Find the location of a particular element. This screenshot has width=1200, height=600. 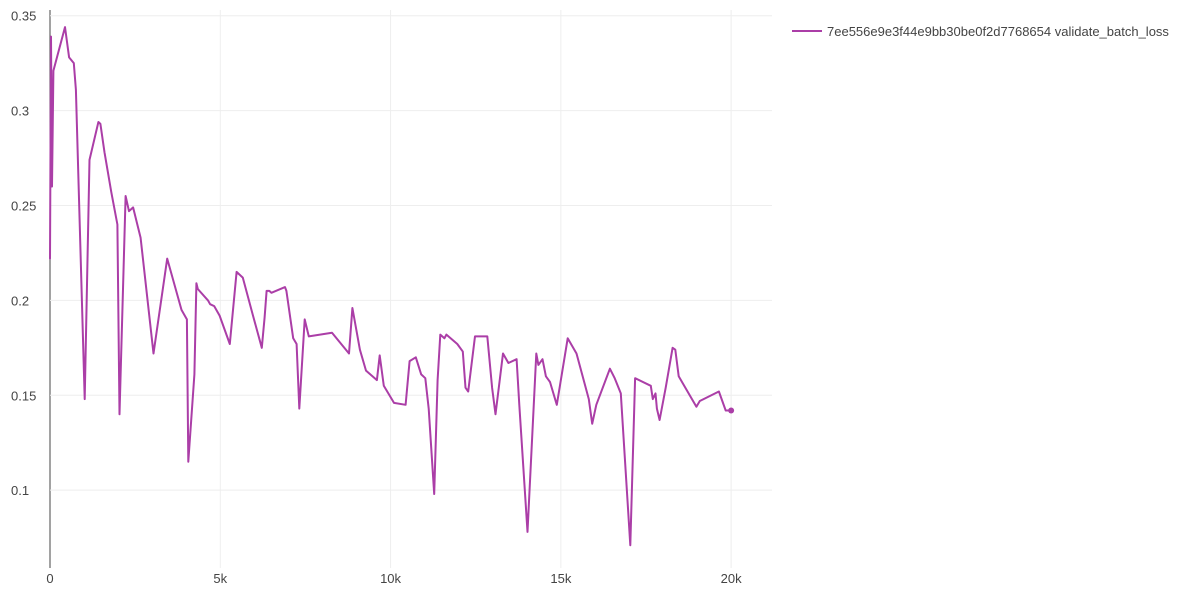

y-tick-label: 0.35 is located at coordinates (23, 16).